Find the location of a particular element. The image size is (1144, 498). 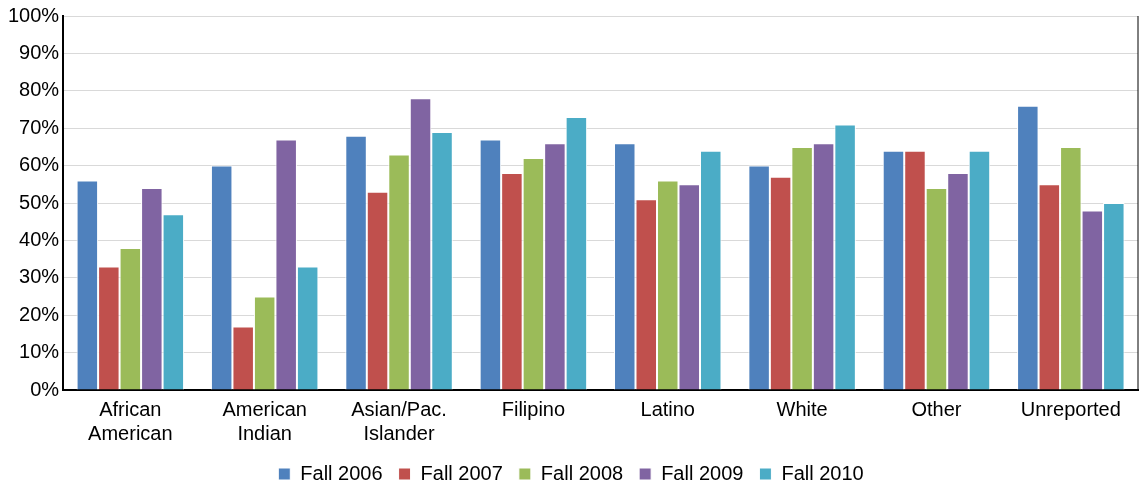

x-tick-label: Unreported is located at coordinates (1070, 408).